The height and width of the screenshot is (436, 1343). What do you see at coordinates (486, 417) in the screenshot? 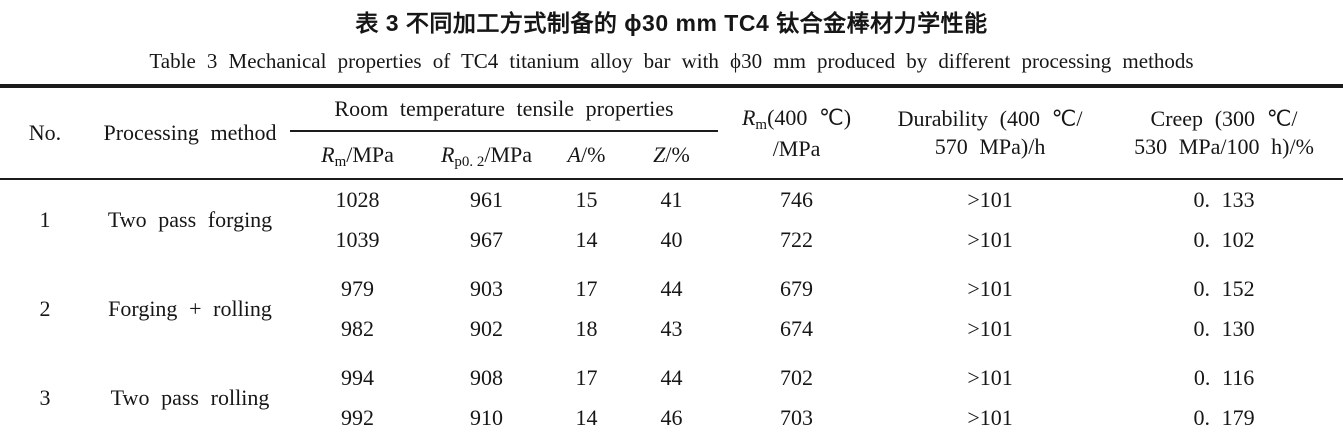
I see `cell-rp02: 910` at bounding box center [486, 417].